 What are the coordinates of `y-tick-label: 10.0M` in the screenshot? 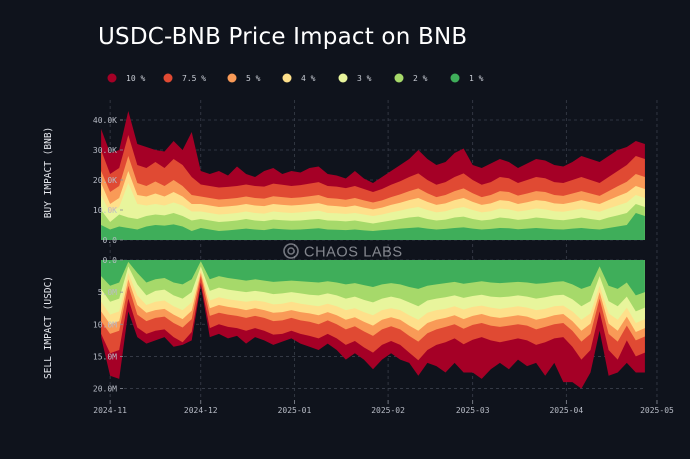 It's located at (105, 324).